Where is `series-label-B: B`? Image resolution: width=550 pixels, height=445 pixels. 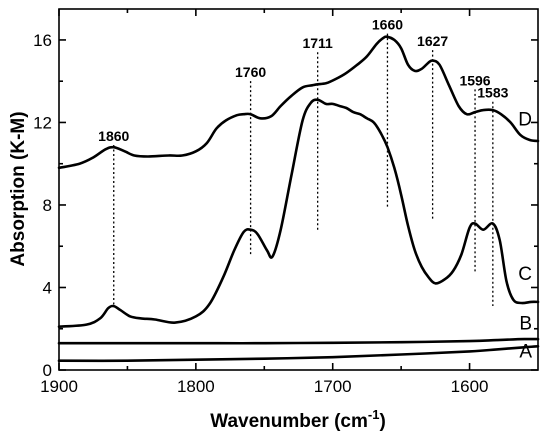 series-label-B: B is located at coordinates (525, 324).